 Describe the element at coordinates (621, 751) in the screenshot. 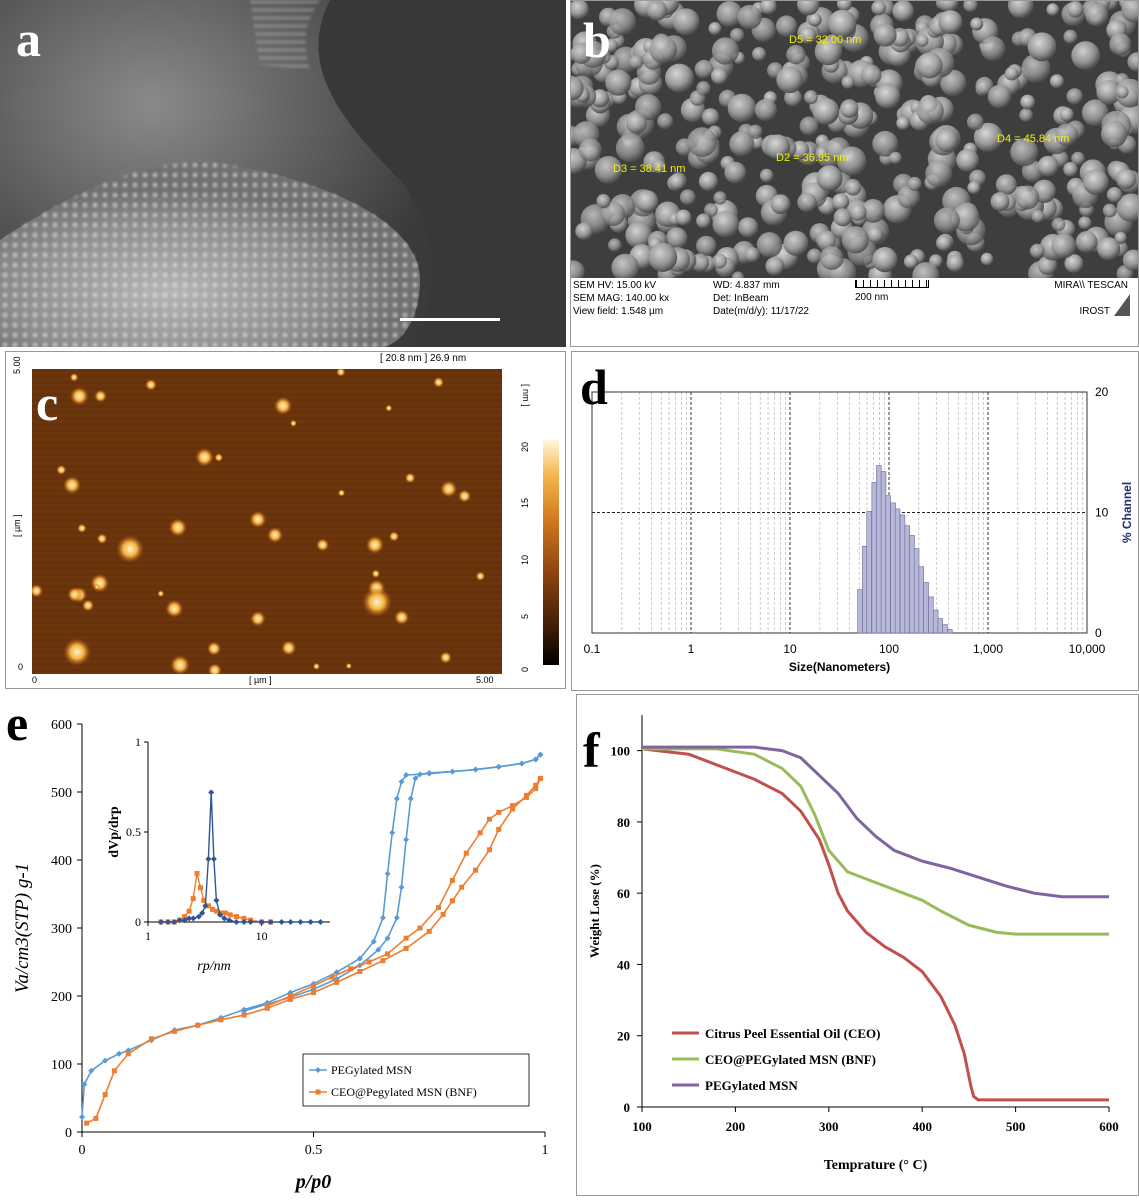

I see `tga-y-tick-label: 100` at that location.